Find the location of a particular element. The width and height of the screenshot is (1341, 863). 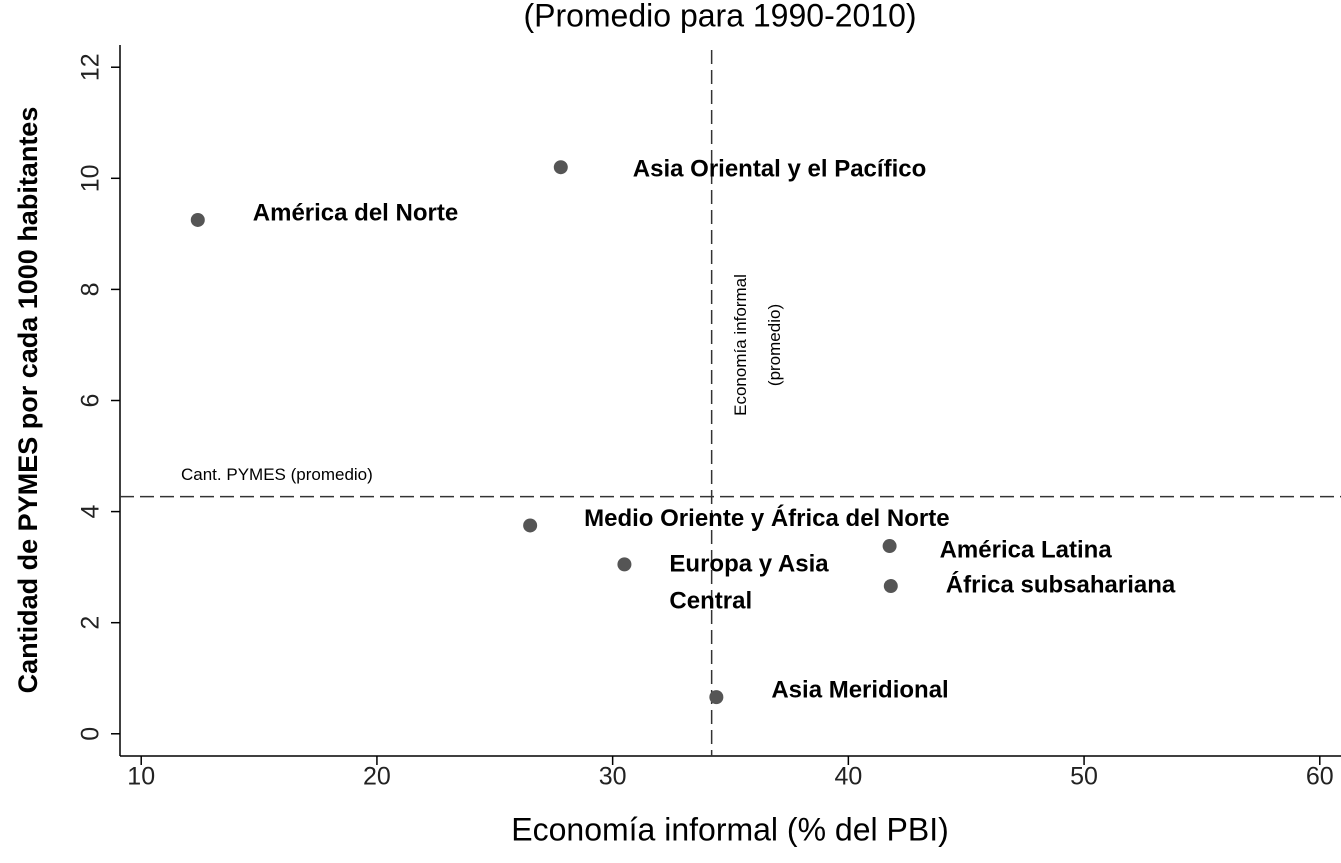

point-label: Asia Oriental y el Pacífico is located at coordinates (779, 169).